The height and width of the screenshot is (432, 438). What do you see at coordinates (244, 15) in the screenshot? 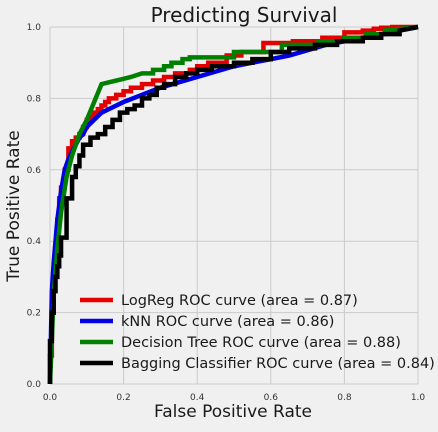
I see `chart-title: Predicting Survival` at bounding box center [244, 15].